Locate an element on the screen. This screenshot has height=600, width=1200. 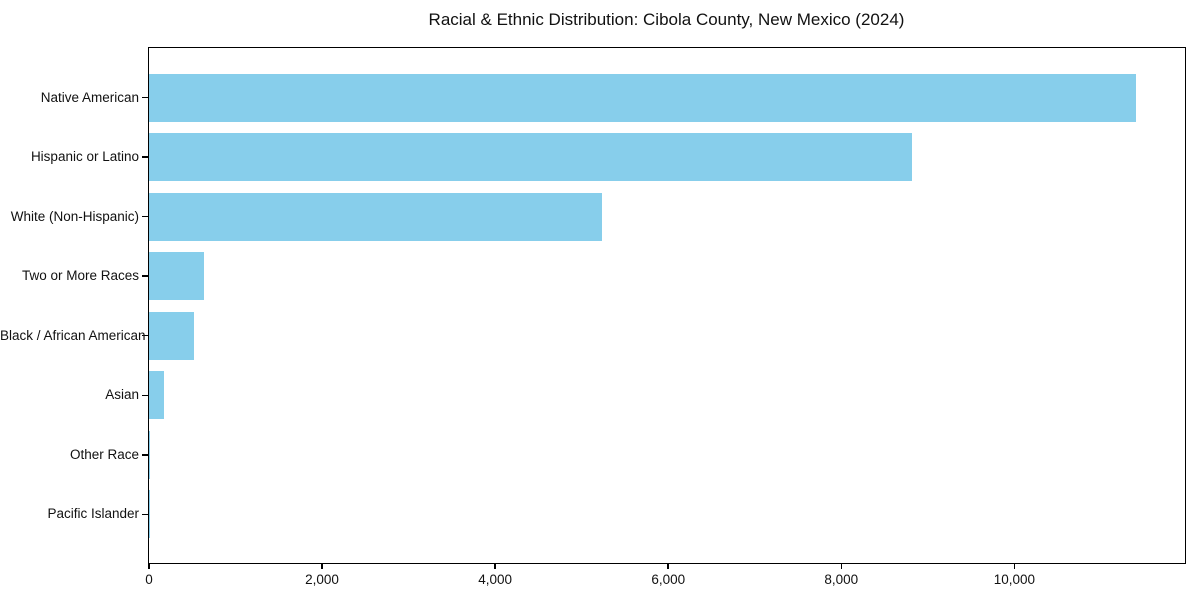
y-tick-label-two-or-more-races: Two or More Races is located at coordinates (80, 276).